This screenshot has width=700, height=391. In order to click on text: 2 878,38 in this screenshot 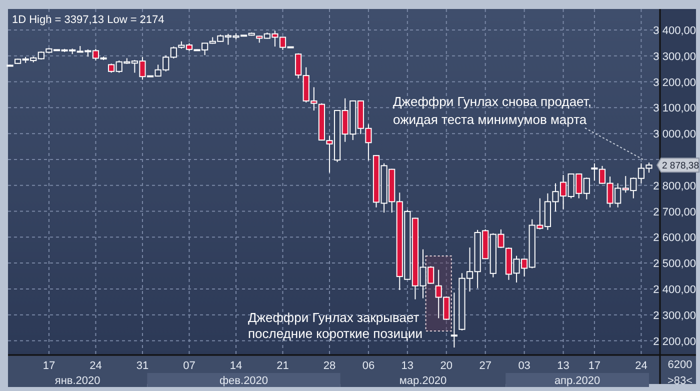, I will do `click(680, 166)`.